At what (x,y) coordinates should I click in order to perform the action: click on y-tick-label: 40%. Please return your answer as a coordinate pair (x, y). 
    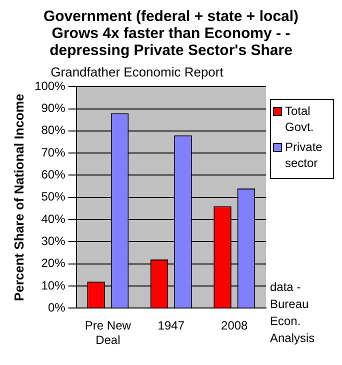
    Looking at the image, I should click on (53, 219).